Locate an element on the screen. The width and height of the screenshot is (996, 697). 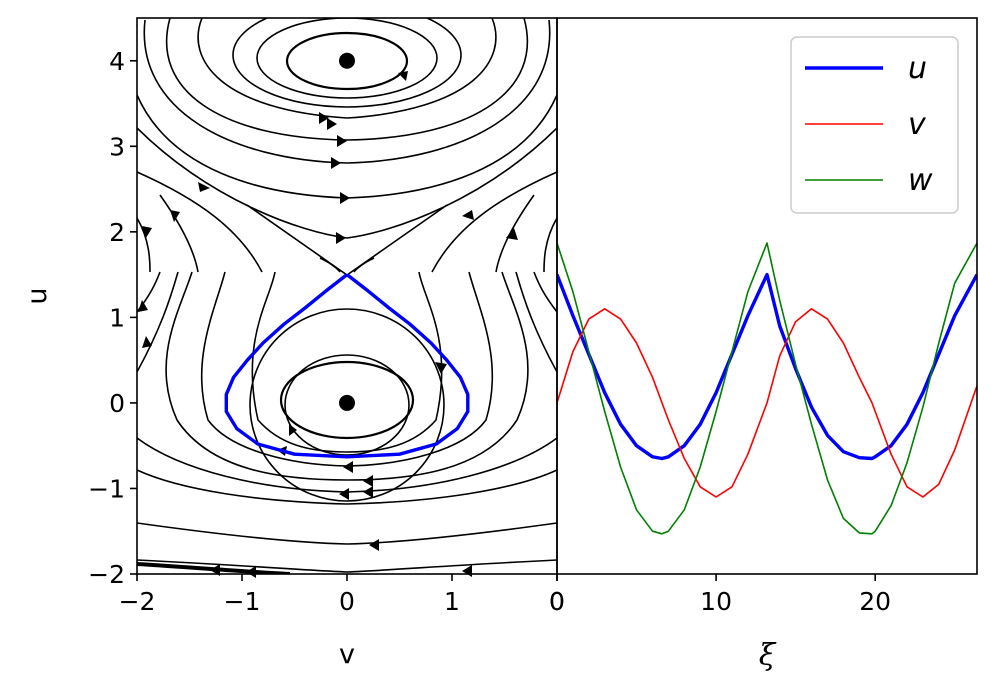
legend-label-w: w is located at coordinates (920, 180).